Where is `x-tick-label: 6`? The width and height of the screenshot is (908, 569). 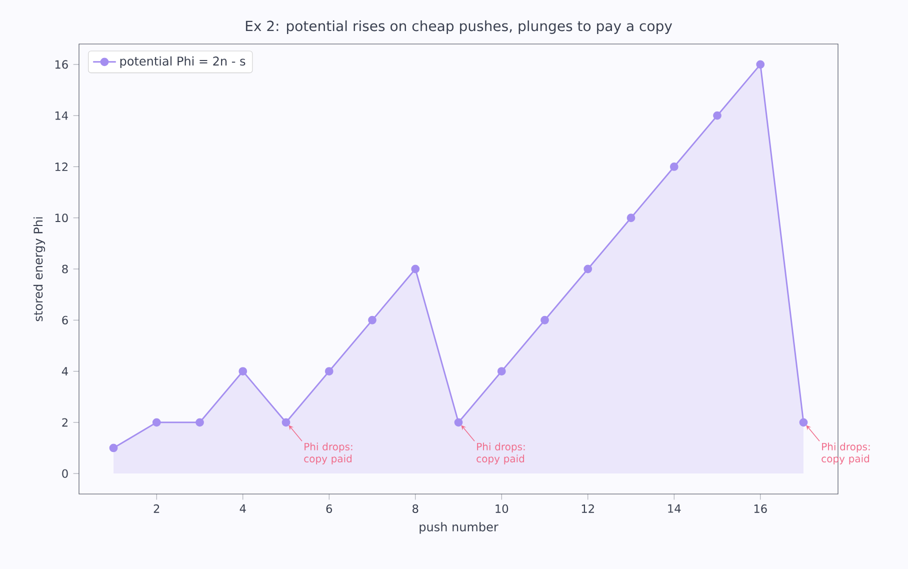
x-tick-label: 6 is located at coordinates (329, 508).